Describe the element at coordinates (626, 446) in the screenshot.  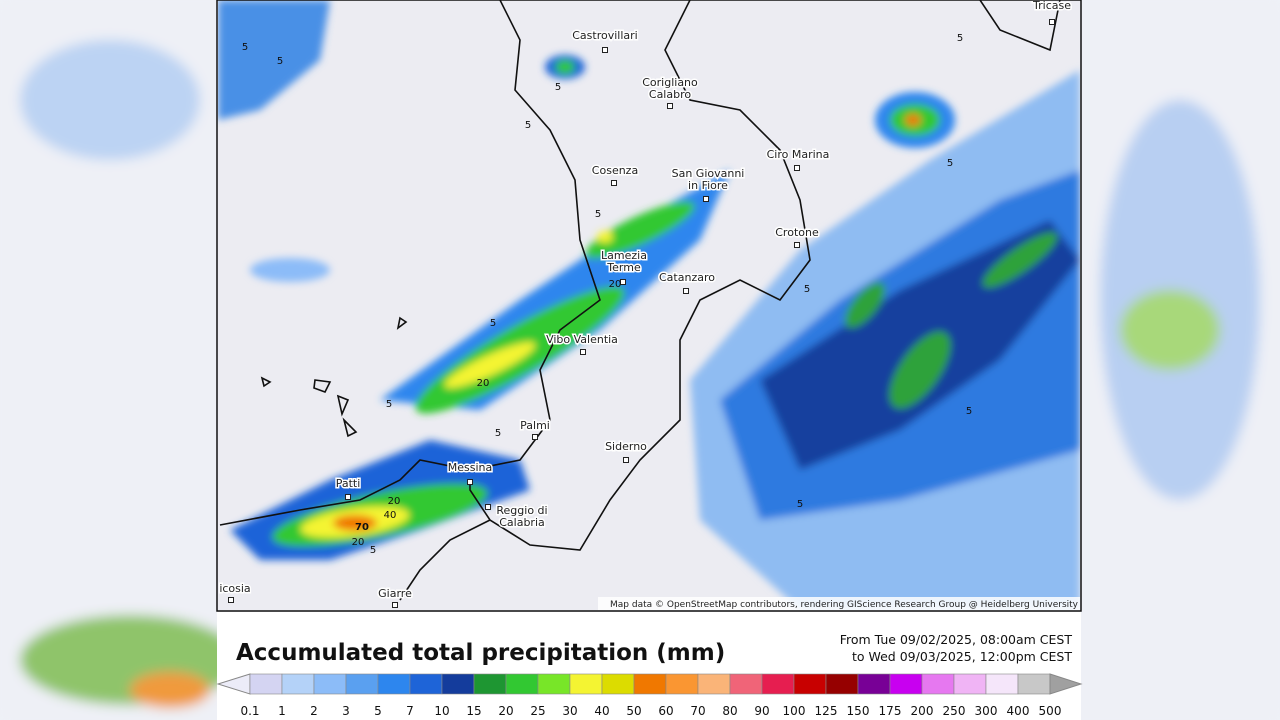
I see `place-label: Siderno` at that location.